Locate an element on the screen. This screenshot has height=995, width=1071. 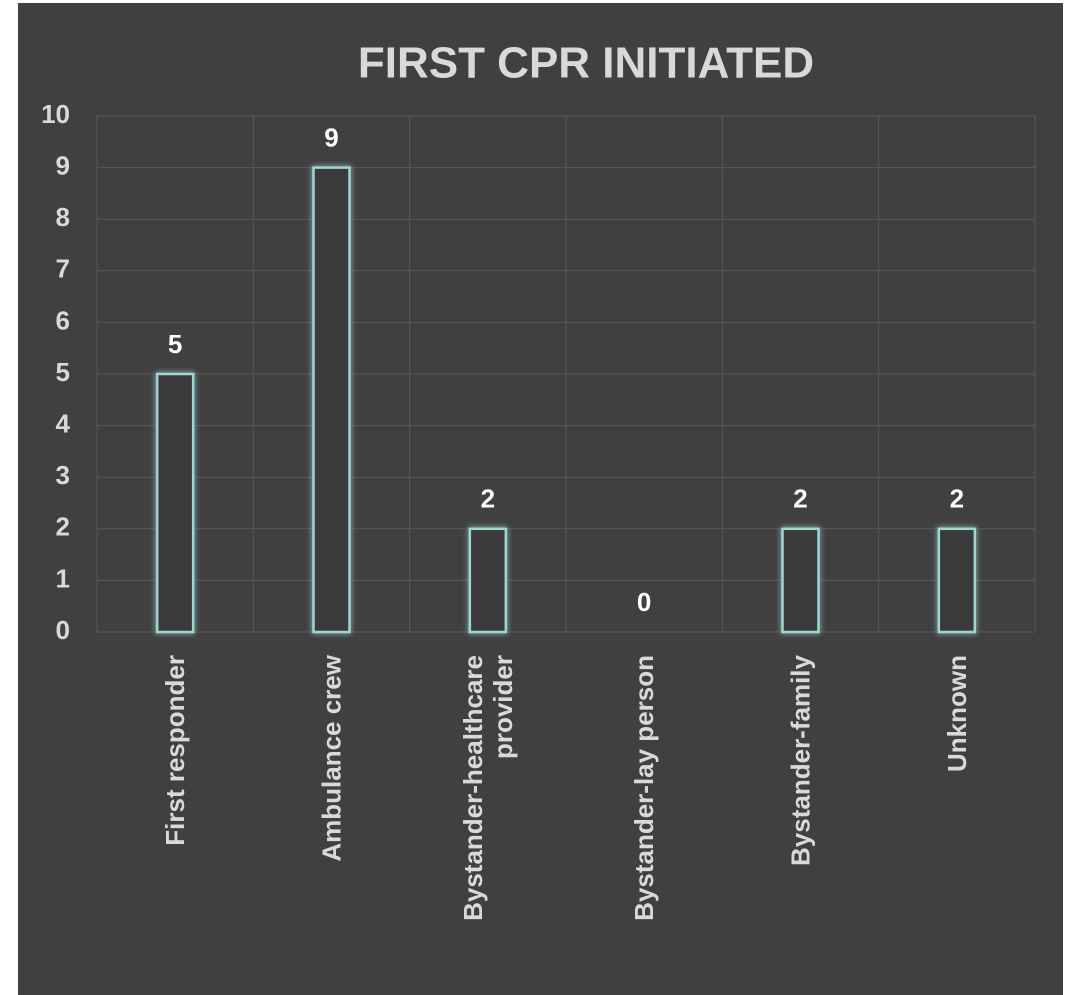
x-tick-label: Bystander-family is located at coordinates (801, 759).